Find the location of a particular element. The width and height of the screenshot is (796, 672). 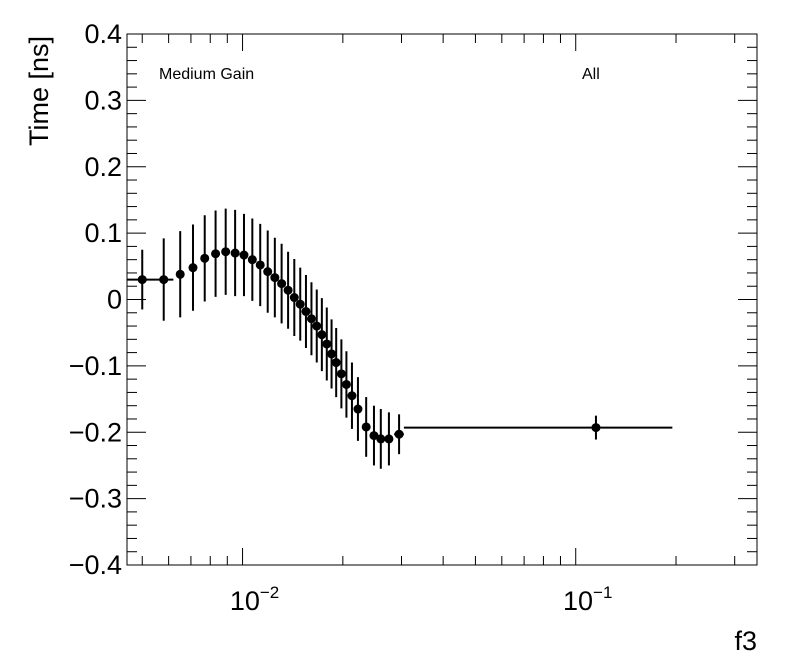

annotation-gain: Medium Gain is located at coordinates (206, 74).